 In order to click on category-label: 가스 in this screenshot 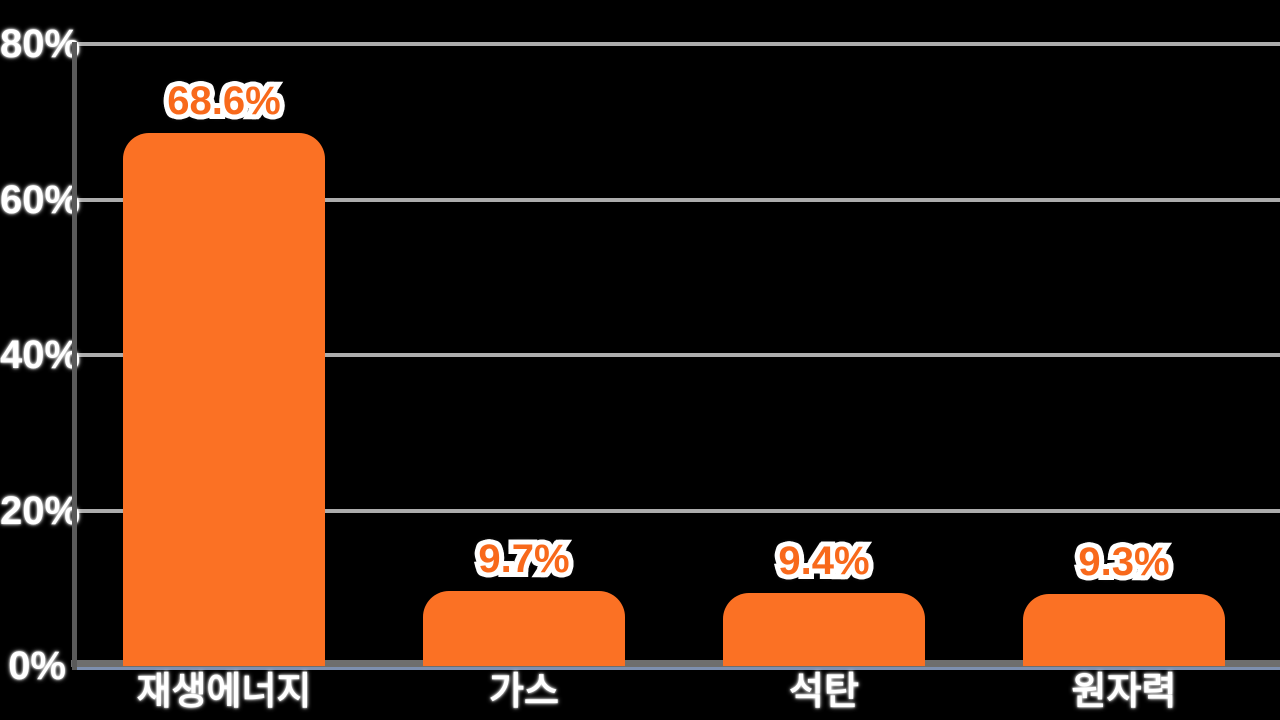, I will do `click(524, 692)`.